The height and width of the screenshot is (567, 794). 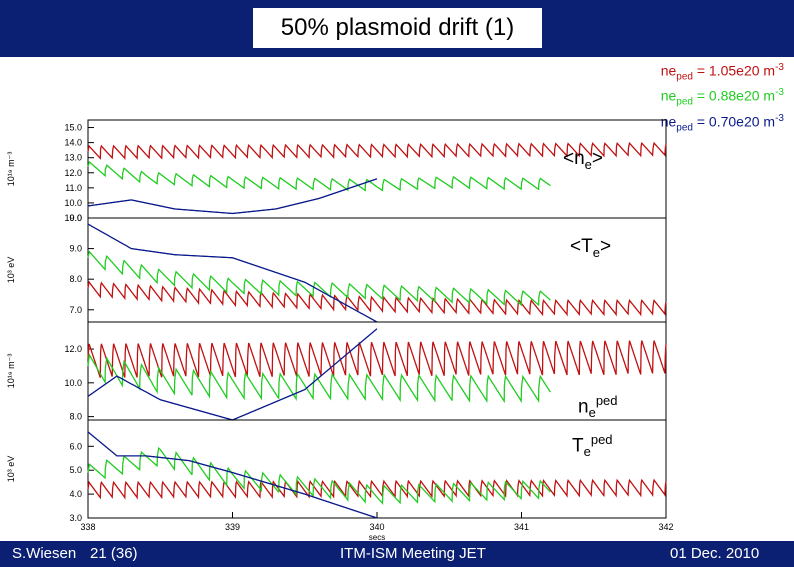 What do you see at coordinates (75, 446) in the screenshot?
I see `y-tick-label: 6.0` at bounding box center [75, 446].